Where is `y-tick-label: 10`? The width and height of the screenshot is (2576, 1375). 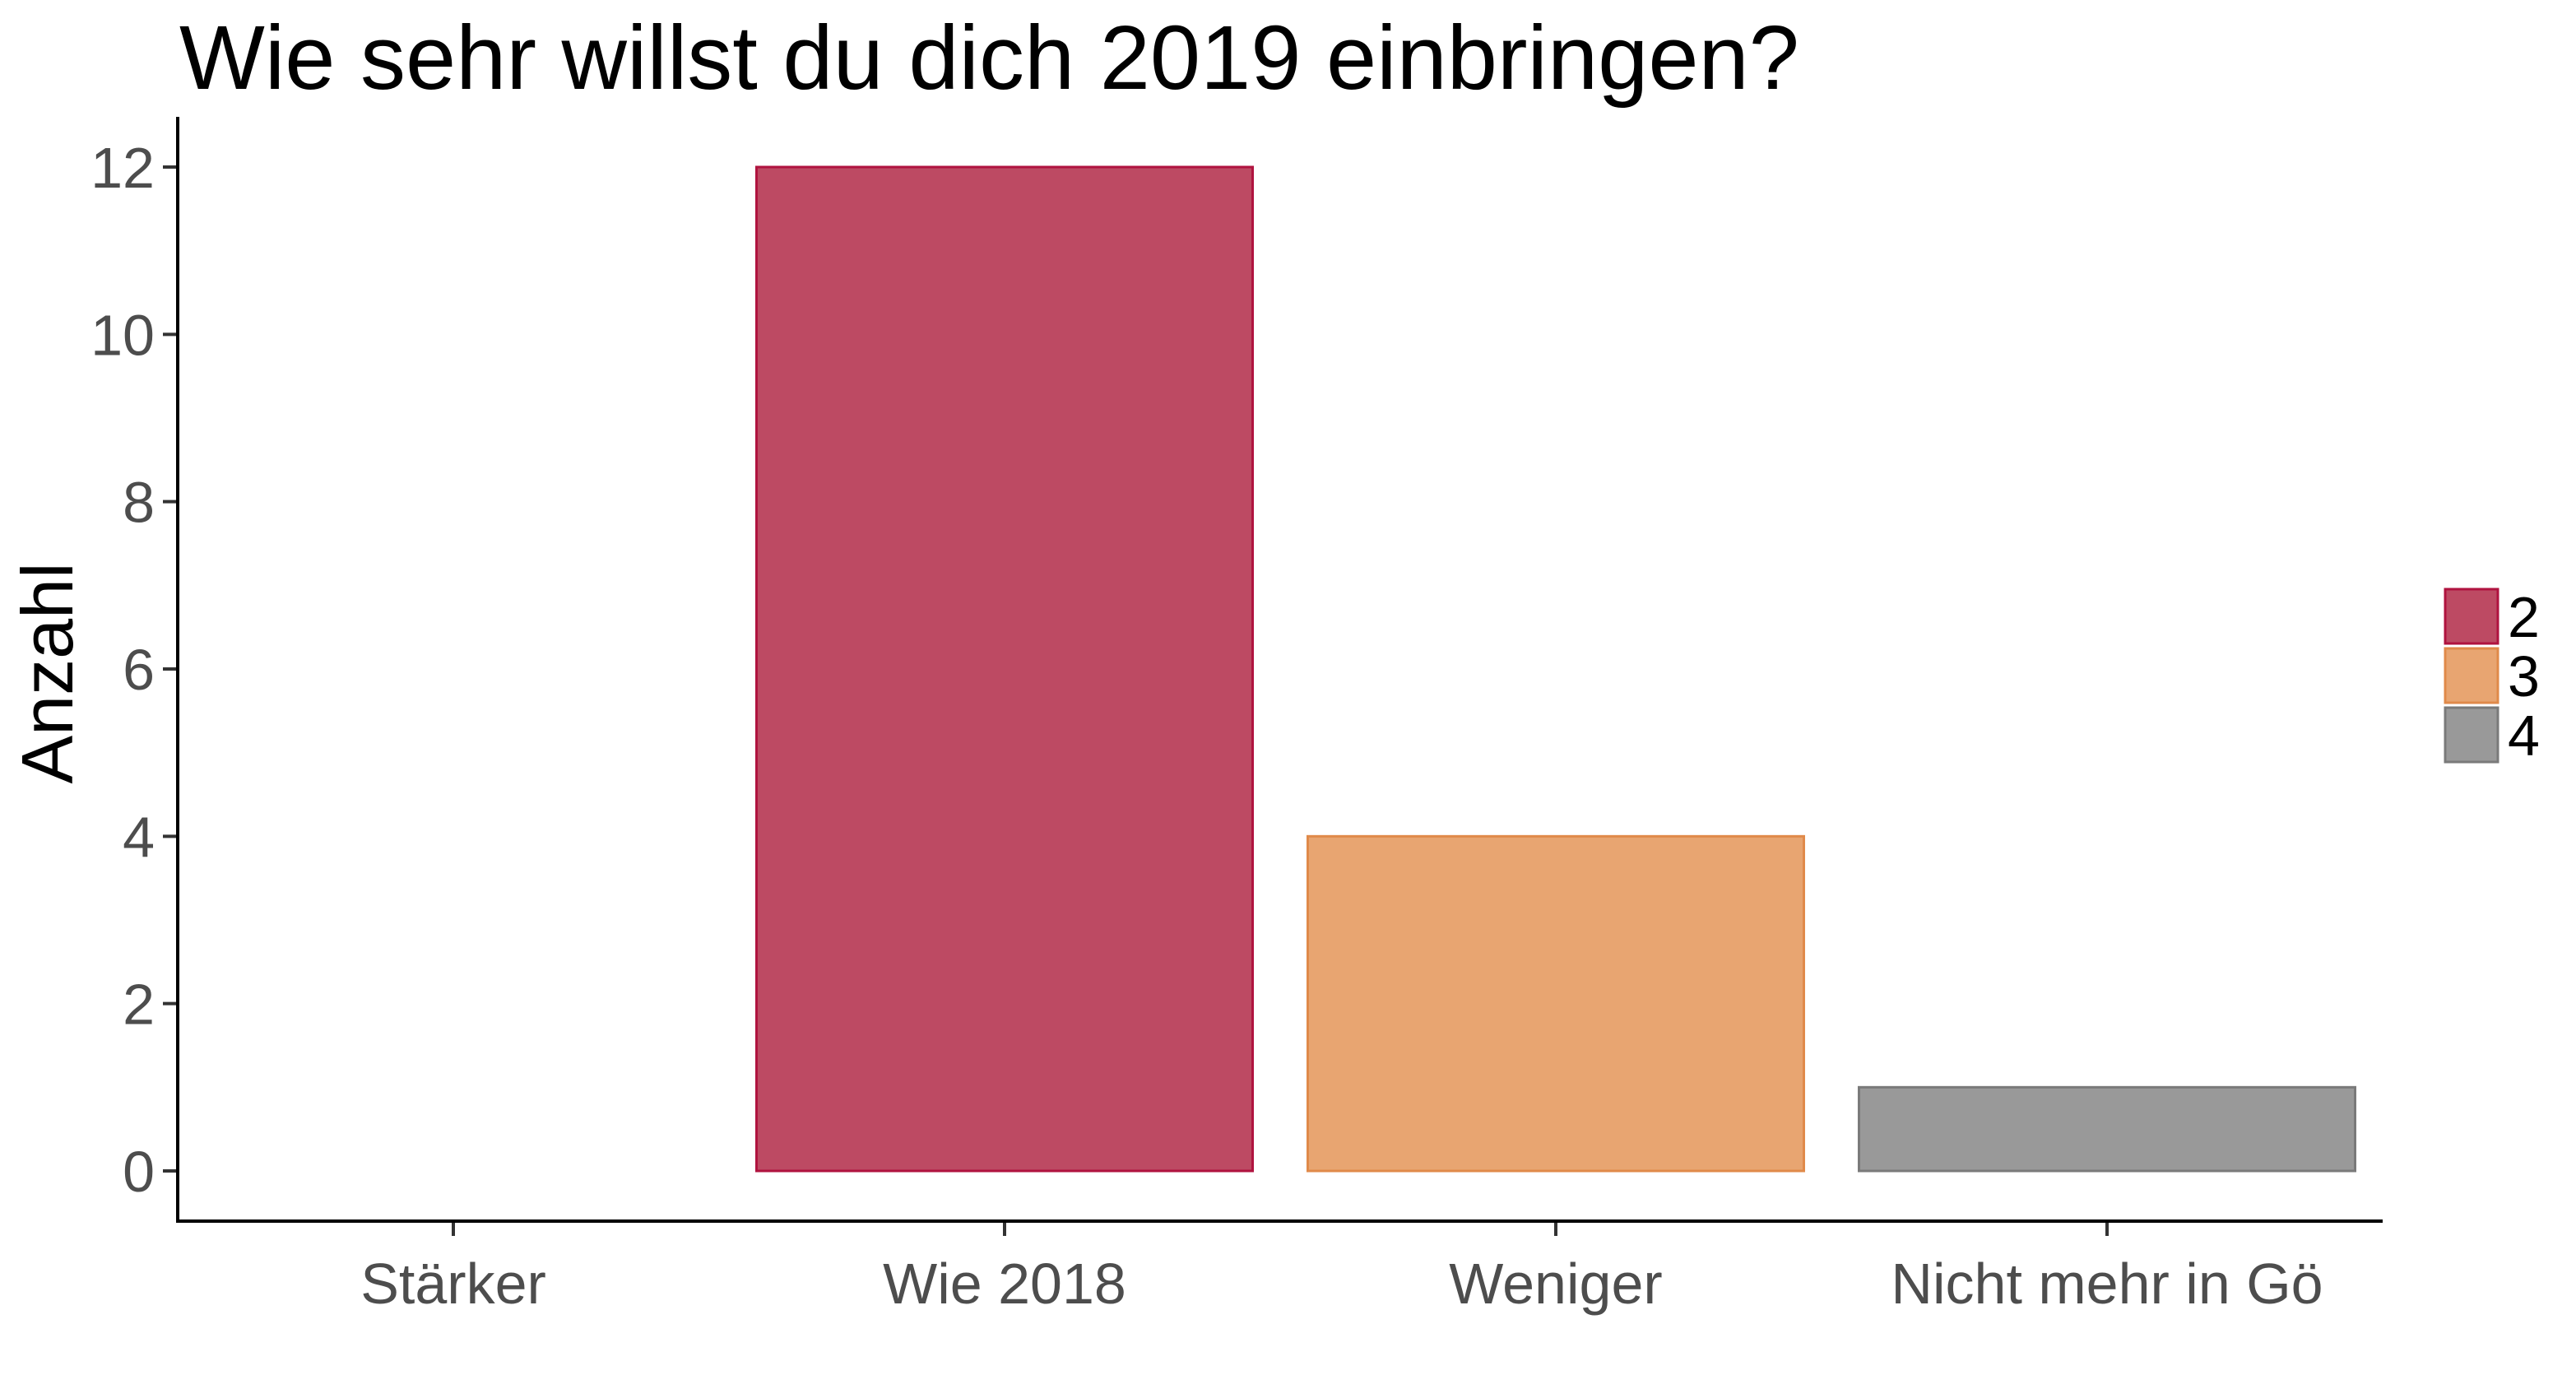 y-tick-label: 10 is located at coordinates (123, 335).